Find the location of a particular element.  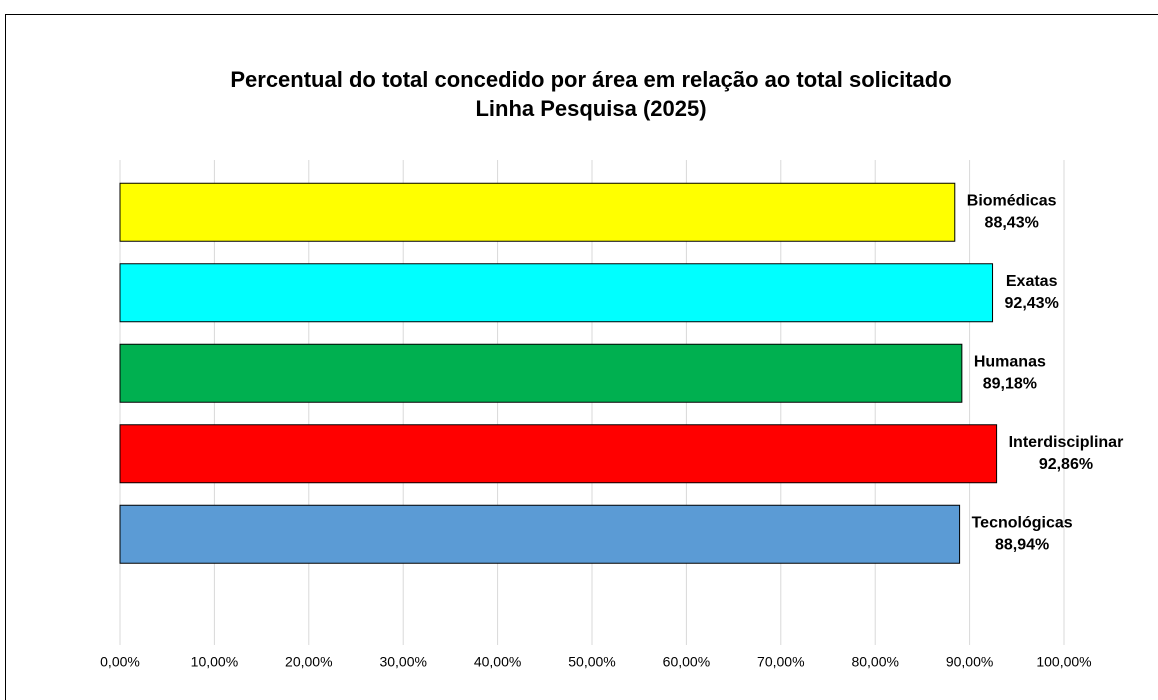

data-label-value: 92,43% is located at coordinates (1032, 303).